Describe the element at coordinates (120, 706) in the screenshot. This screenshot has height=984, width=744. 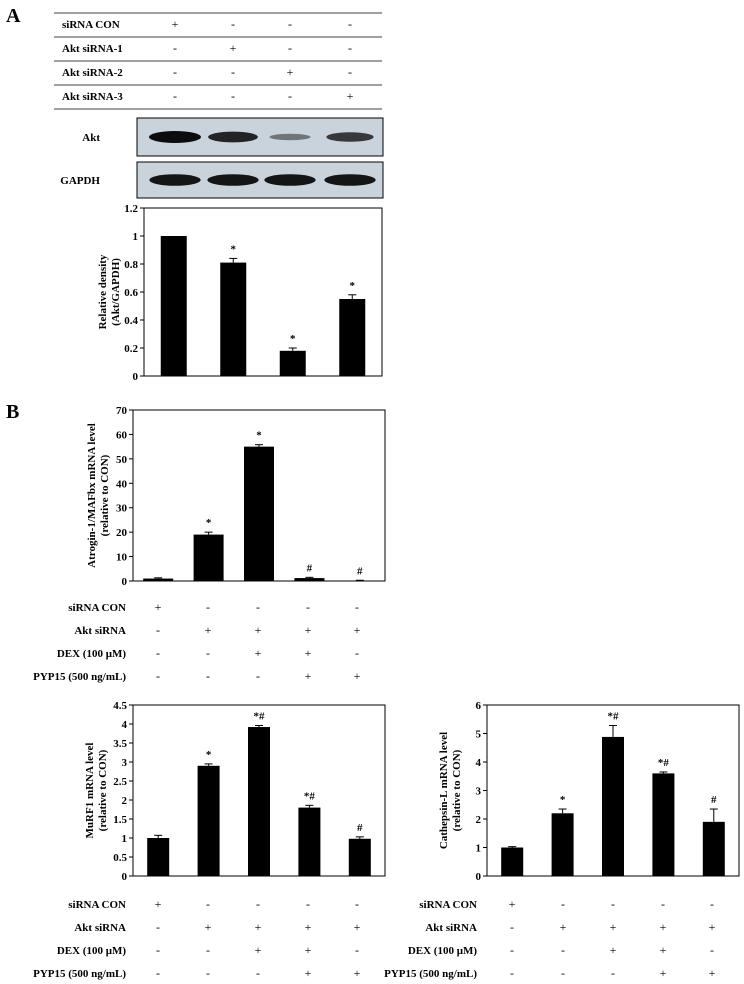
I see `y-tick-label: 4.5` at that location.